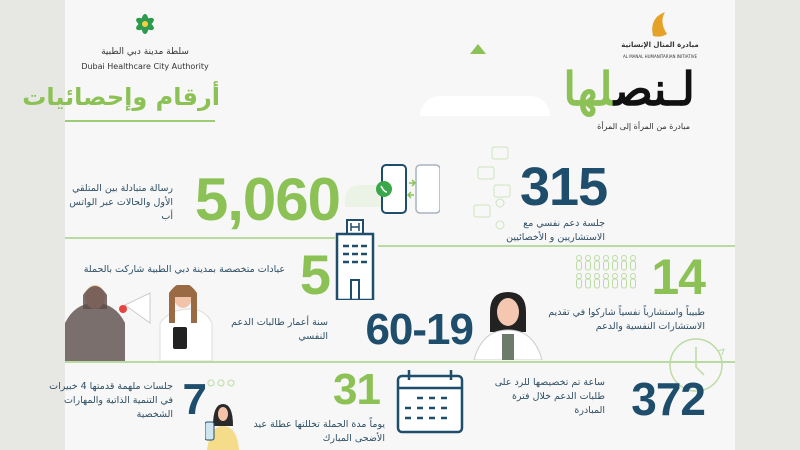  I want to click on campaign-logo-green: لها, so click(588, 89).